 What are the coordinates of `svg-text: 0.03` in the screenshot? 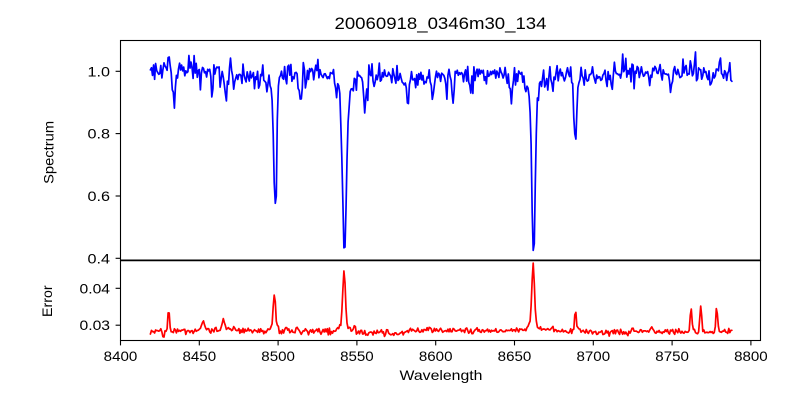 It's located at (95, 325).